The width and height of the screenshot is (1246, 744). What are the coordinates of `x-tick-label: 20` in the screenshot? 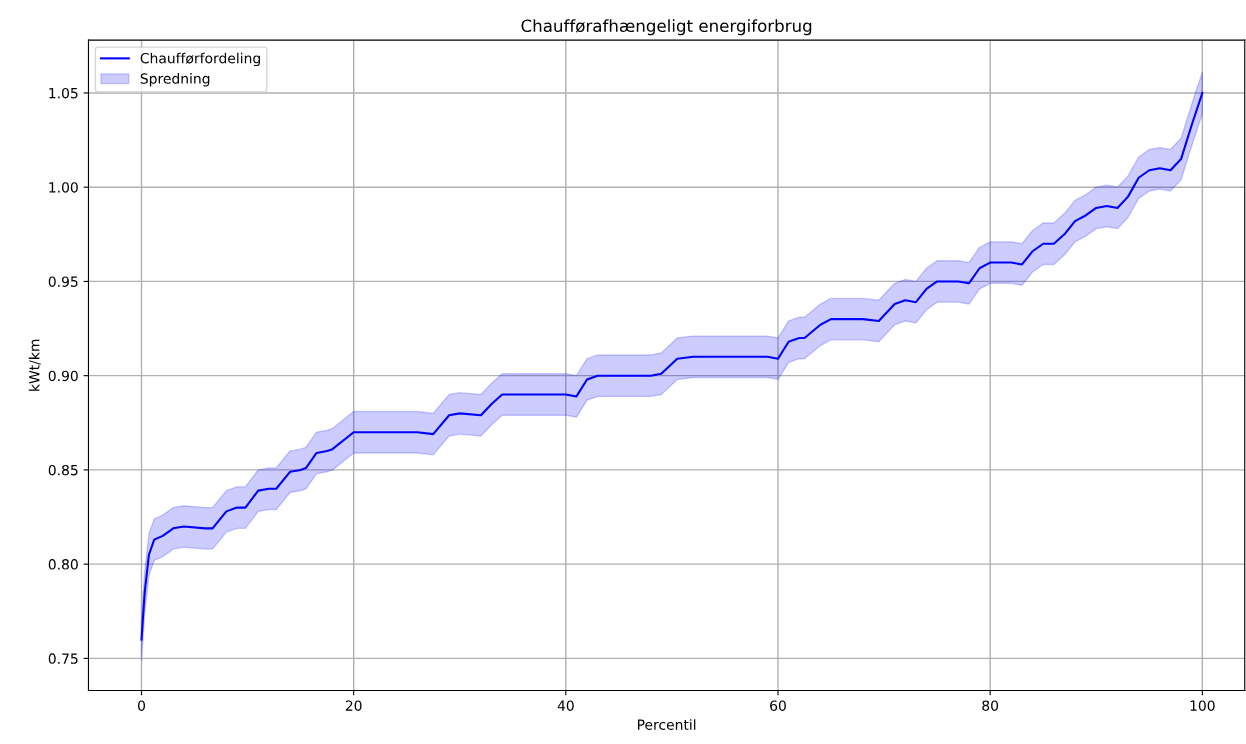 It's located at (353, 705).